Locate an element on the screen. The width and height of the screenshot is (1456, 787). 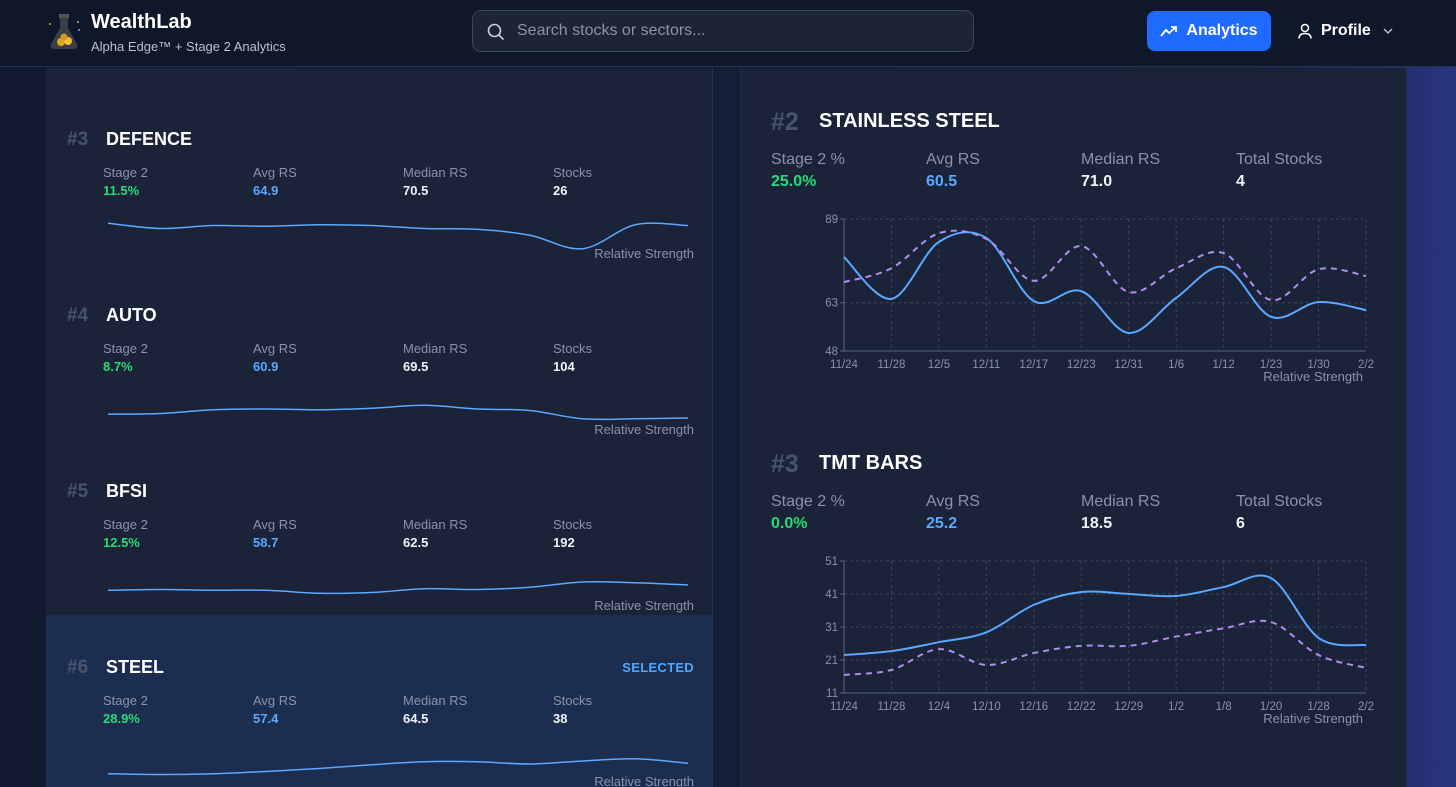
stat-median_rs: Median RS 18.5 is located at coordinates (1120, 513).